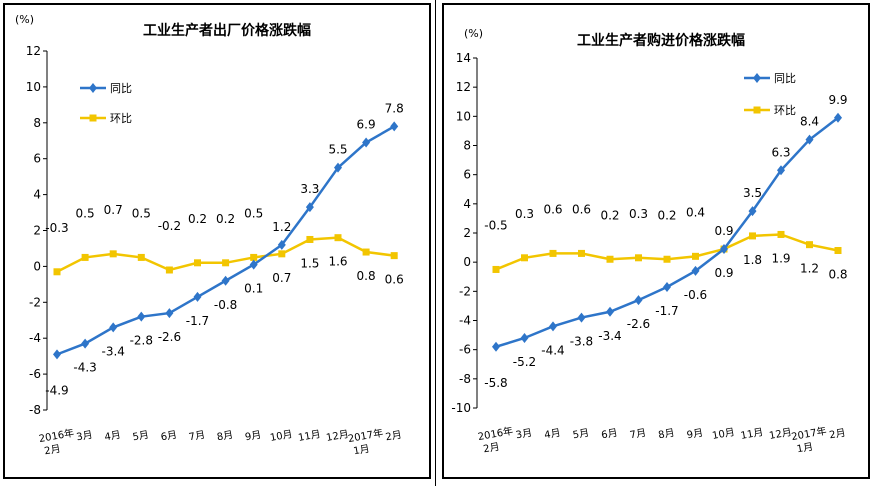  Describe the element at coordinates (56, 390) in the screenshot. I see `data-label-yoy: -4.9` at that location.